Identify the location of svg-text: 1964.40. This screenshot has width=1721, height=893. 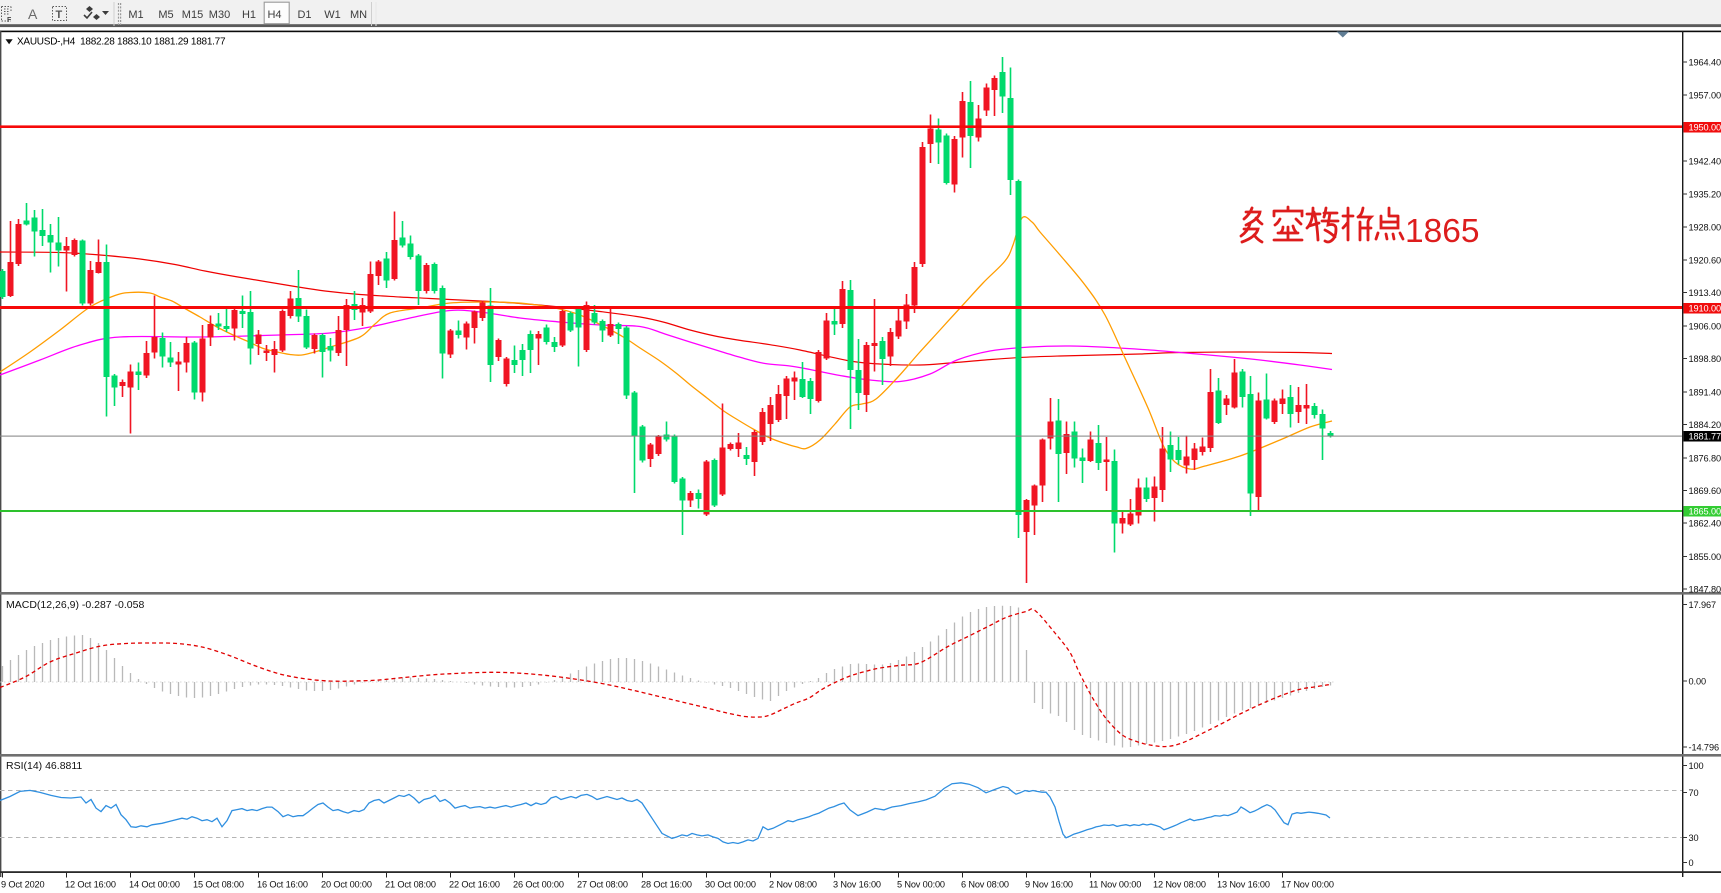
(1705, 62).